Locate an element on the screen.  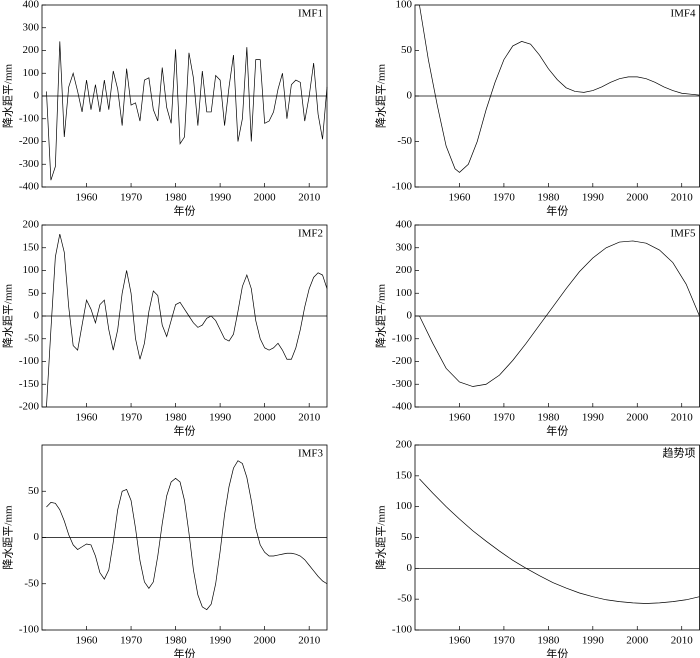
plot-frame is located at coordinates (557, 537).